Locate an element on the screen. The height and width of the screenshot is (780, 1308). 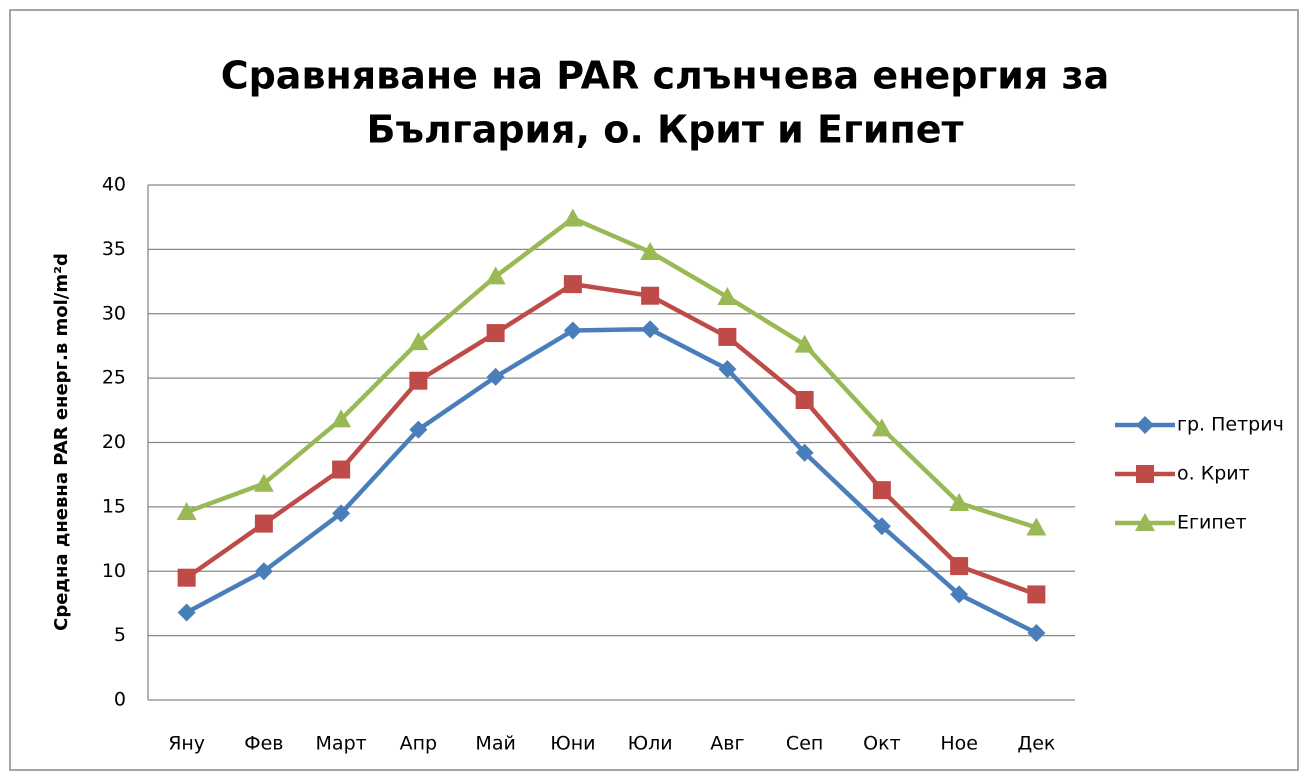
x-tick-label: Ное is located at coordinates (959, 744).